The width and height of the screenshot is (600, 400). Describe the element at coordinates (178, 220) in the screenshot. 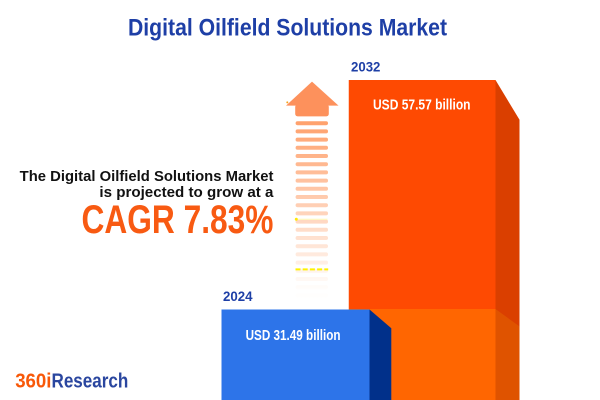

I see `svg-text: CAGR 7.83%` at that location.